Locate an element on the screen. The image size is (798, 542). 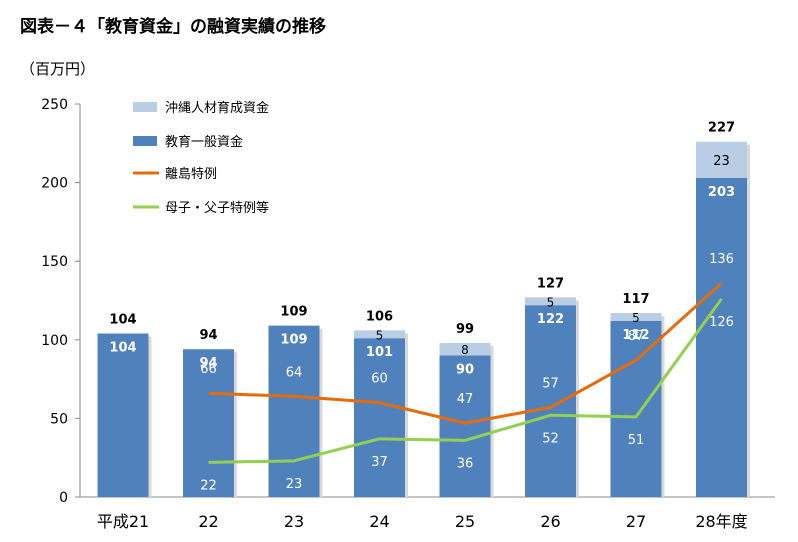
data-label-single-parent: 52 is located at coordinates (550, 438).